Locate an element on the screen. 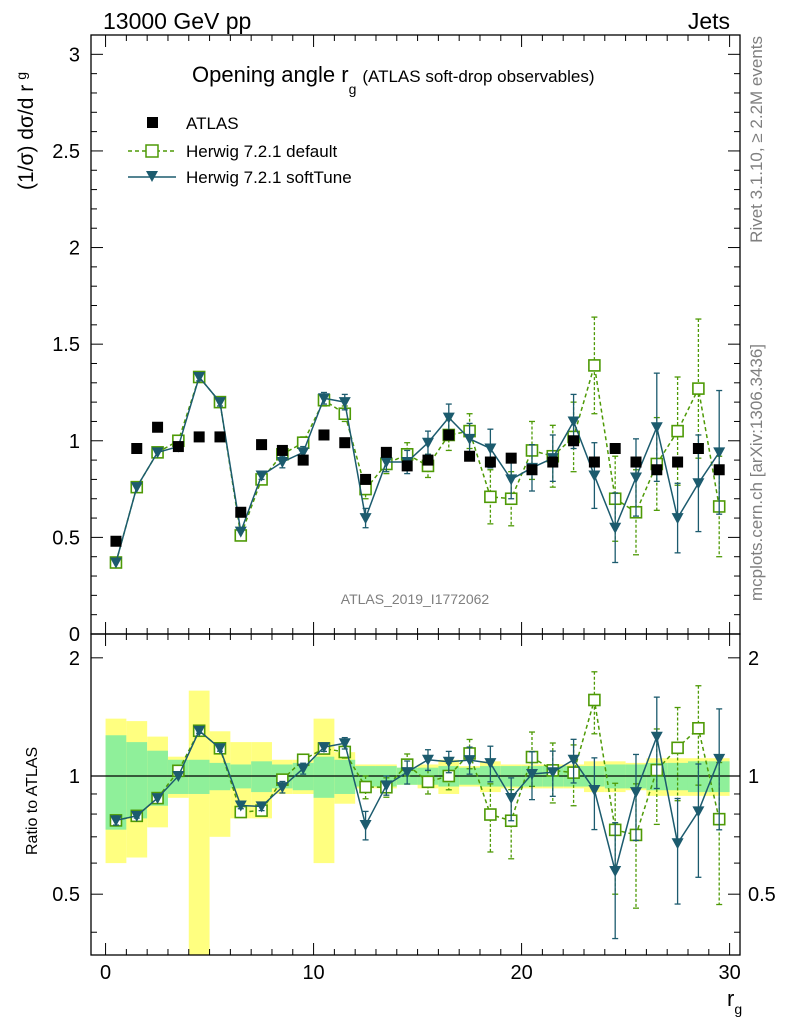  y-tick-label-main: 2 is located at coordinates (74, 249).